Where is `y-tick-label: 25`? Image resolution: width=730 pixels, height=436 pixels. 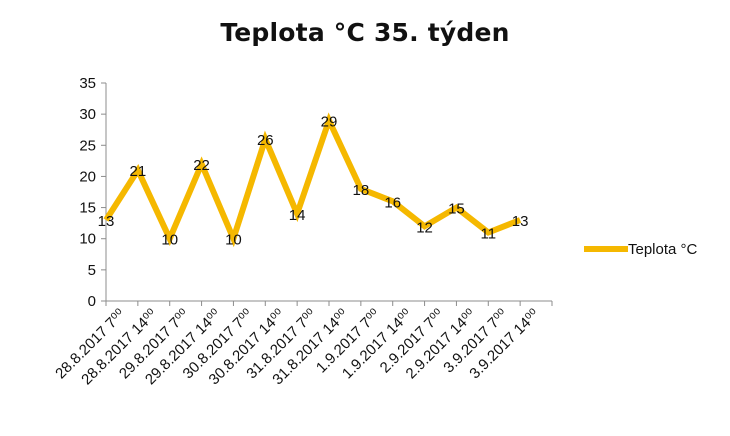 y-tick-label: 25 is located at coordinates (87, 145).